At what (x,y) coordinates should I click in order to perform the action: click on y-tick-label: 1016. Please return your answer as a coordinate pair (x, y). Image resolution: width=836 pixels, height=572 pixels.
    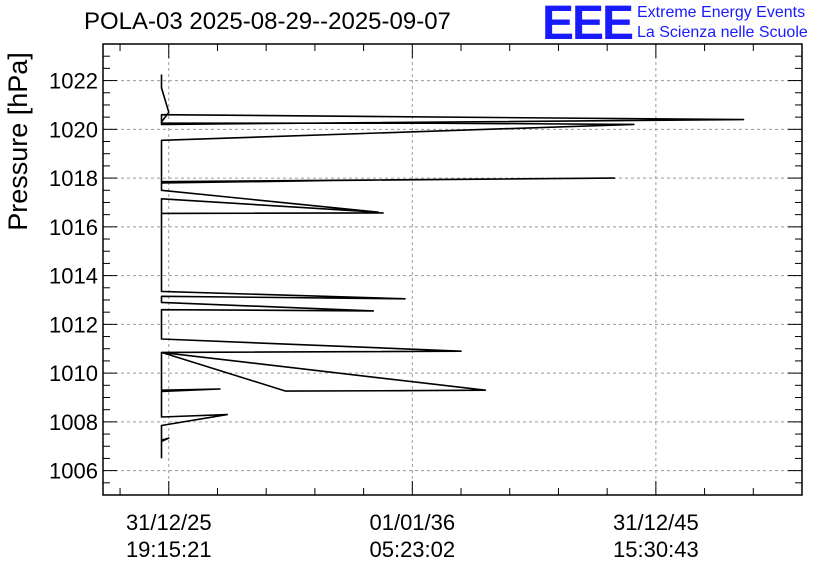
    Looking at the image, I should click on (73, 227).